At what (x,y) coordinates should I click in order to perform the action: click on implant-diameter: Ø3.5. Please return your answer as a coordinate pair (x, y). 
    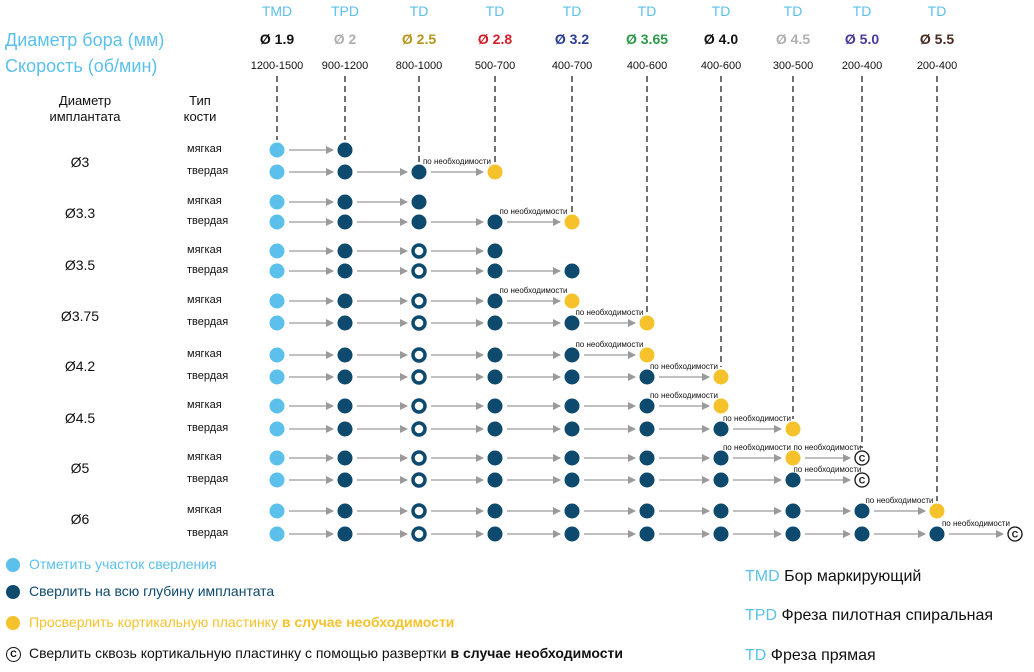
    Looking at the image, I should click on (80, 265).